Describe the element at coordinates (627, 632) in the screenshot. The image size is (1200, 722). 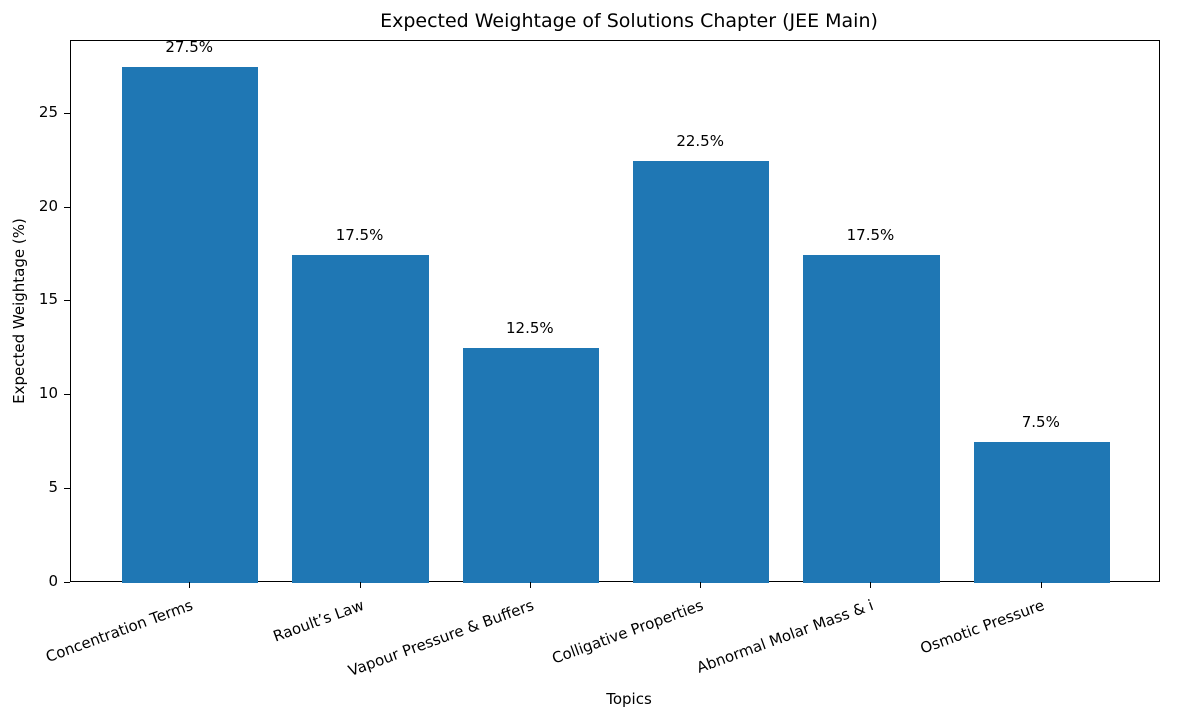
I see `x-tick-label: Colligative Properties` at that location.